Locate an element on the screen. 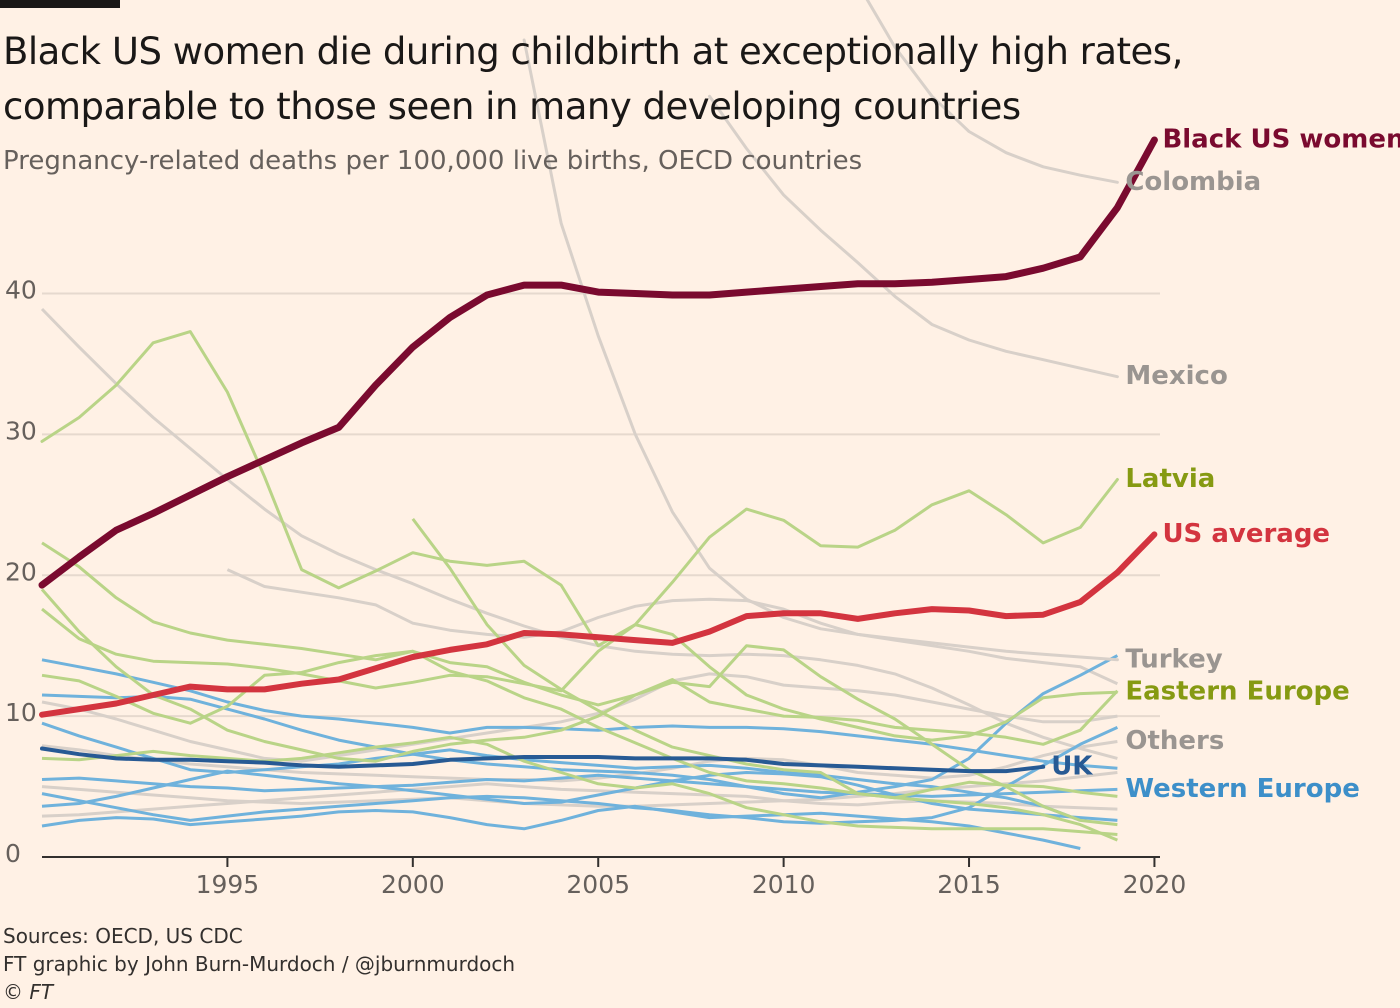 This screenshot has height=1008, width=1400. x-tick-label: 1995 is located at coordinates (228, 884).